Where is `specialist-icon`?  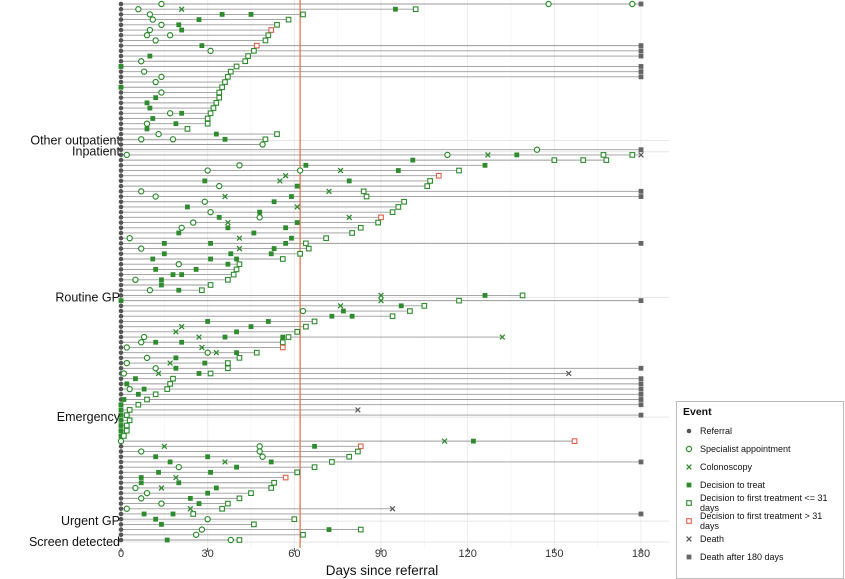 specialist-icon is located at coordinates (689, 449).